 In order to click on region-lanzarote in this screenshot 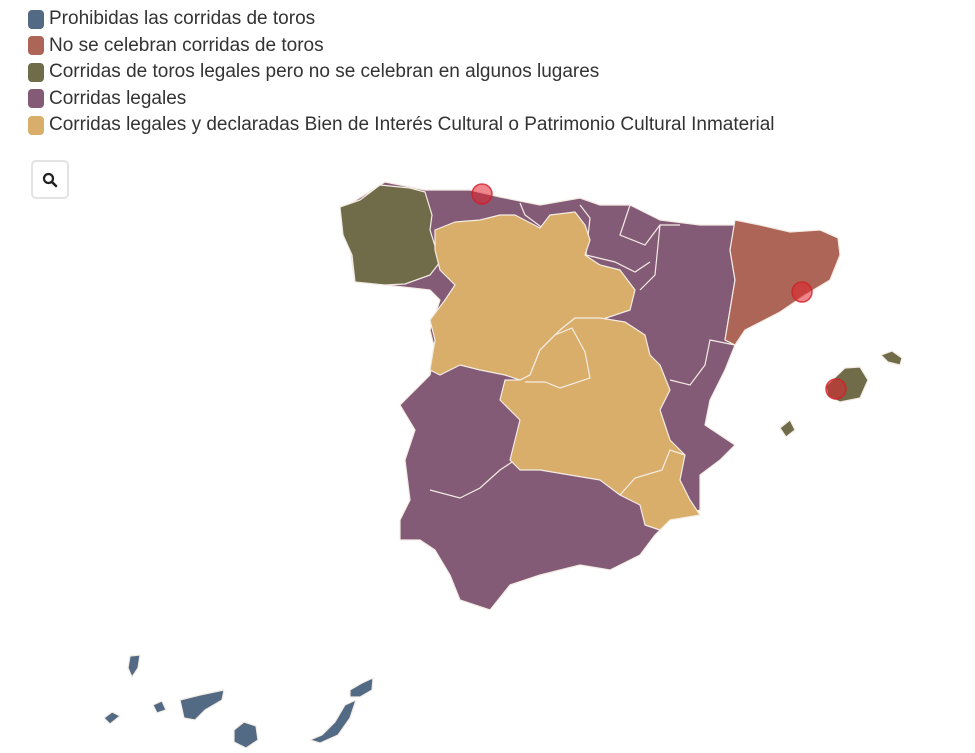, I will do `click(361, 687)`.